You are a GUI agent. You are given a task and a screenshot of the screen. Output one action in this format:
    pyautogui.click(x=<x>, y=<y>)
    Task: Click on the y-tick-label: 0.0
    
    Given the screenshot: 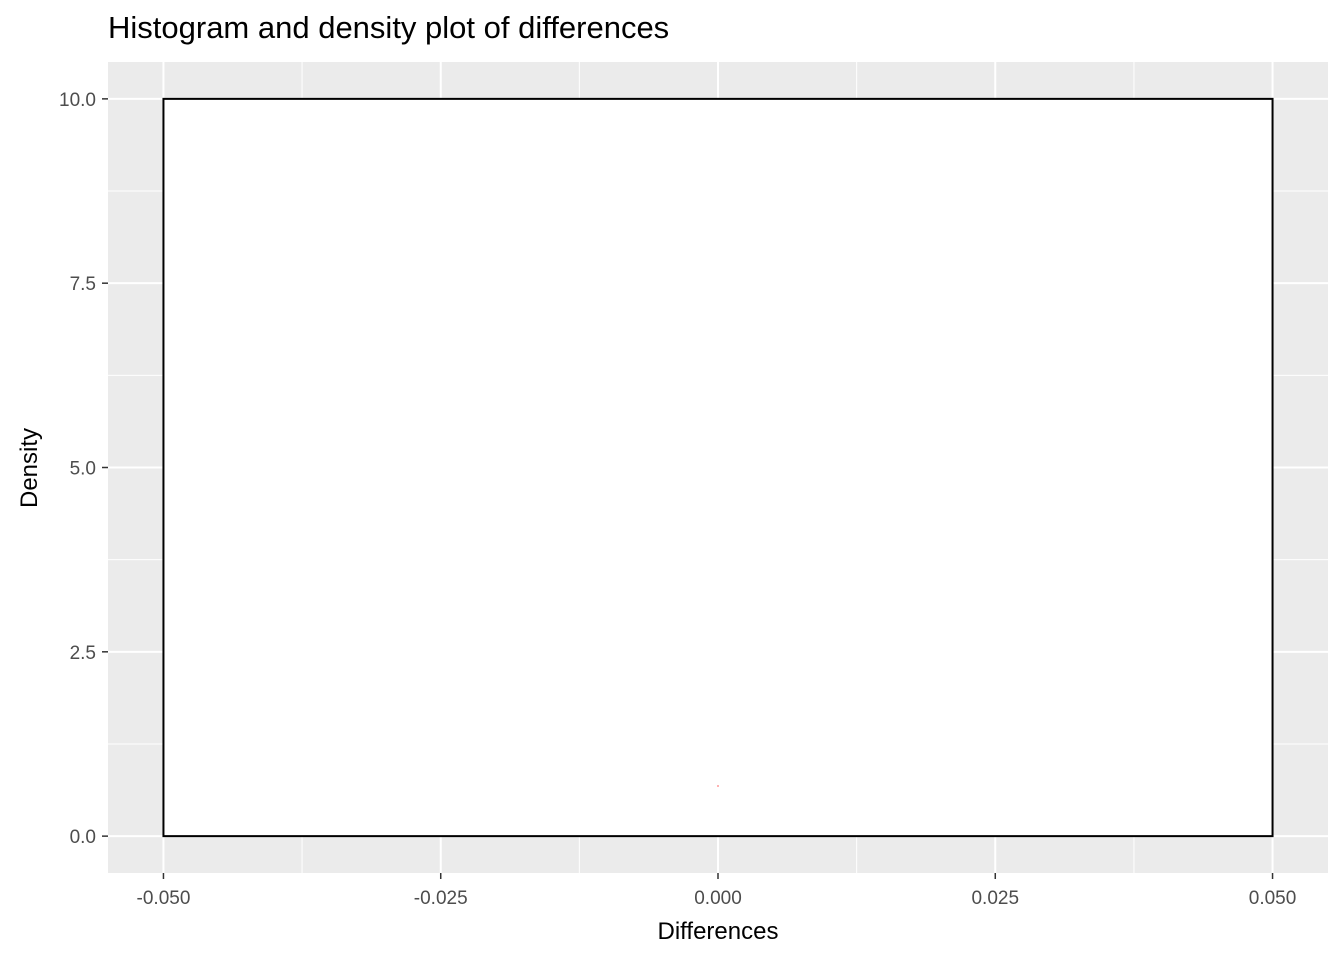 What is the action you would take?
    pyautogui.click(x=83, y=837)
    